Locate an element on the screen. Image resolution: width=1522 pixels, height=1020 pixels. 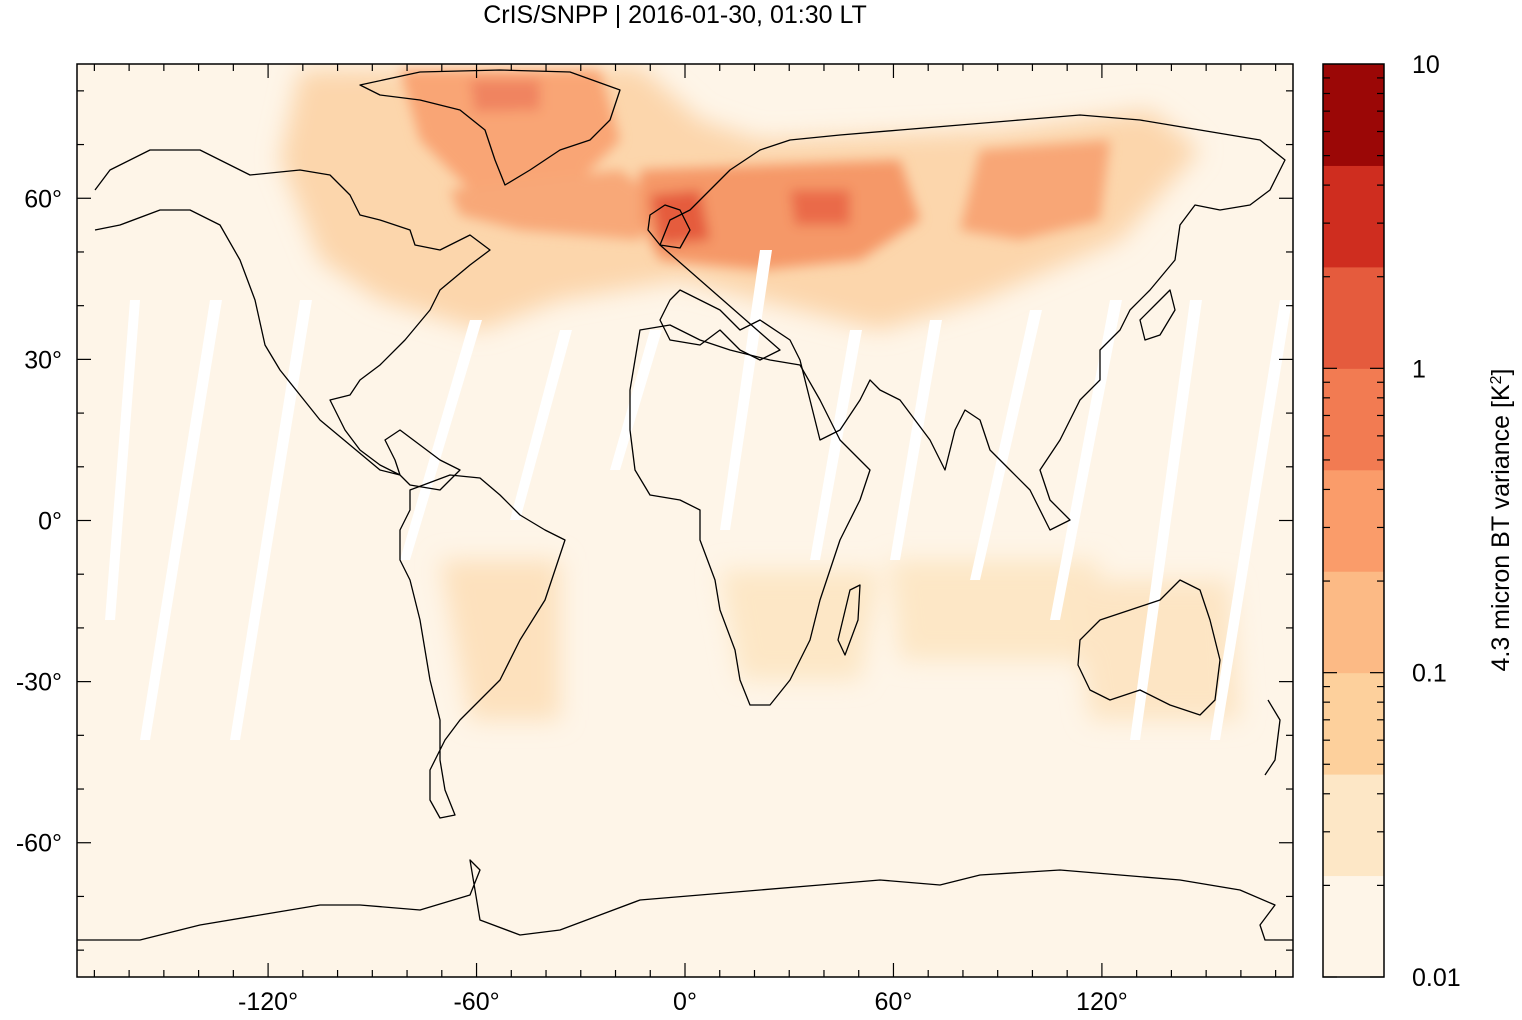
colorbar-tick-label: 1 is located at coordinates (1419, 369).